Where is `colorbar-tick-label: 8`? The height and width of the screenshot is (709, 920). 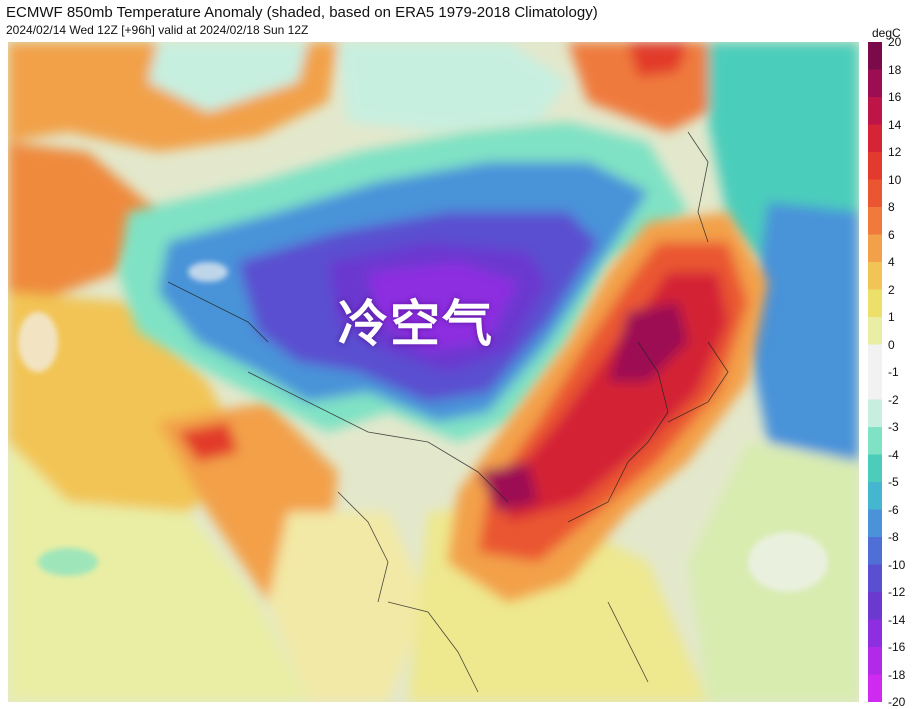 colorbar-tick-label: 8 is located at coordinates (891, 207).